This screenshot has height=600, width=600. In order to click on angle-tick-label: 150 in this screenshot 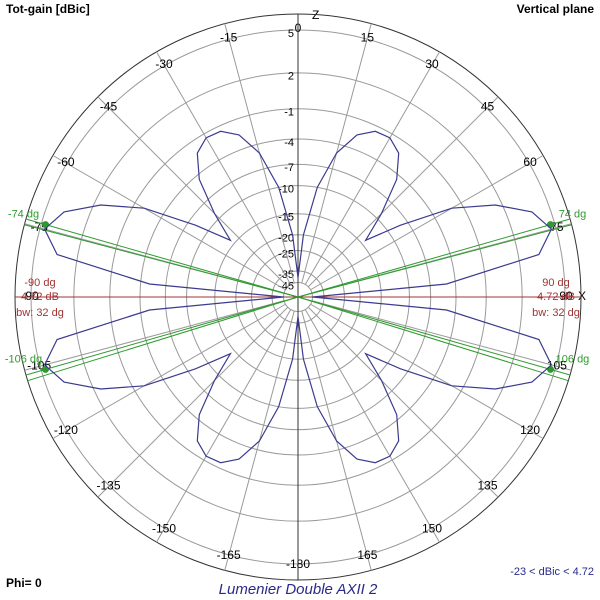, I will do `click(432, 528)`.